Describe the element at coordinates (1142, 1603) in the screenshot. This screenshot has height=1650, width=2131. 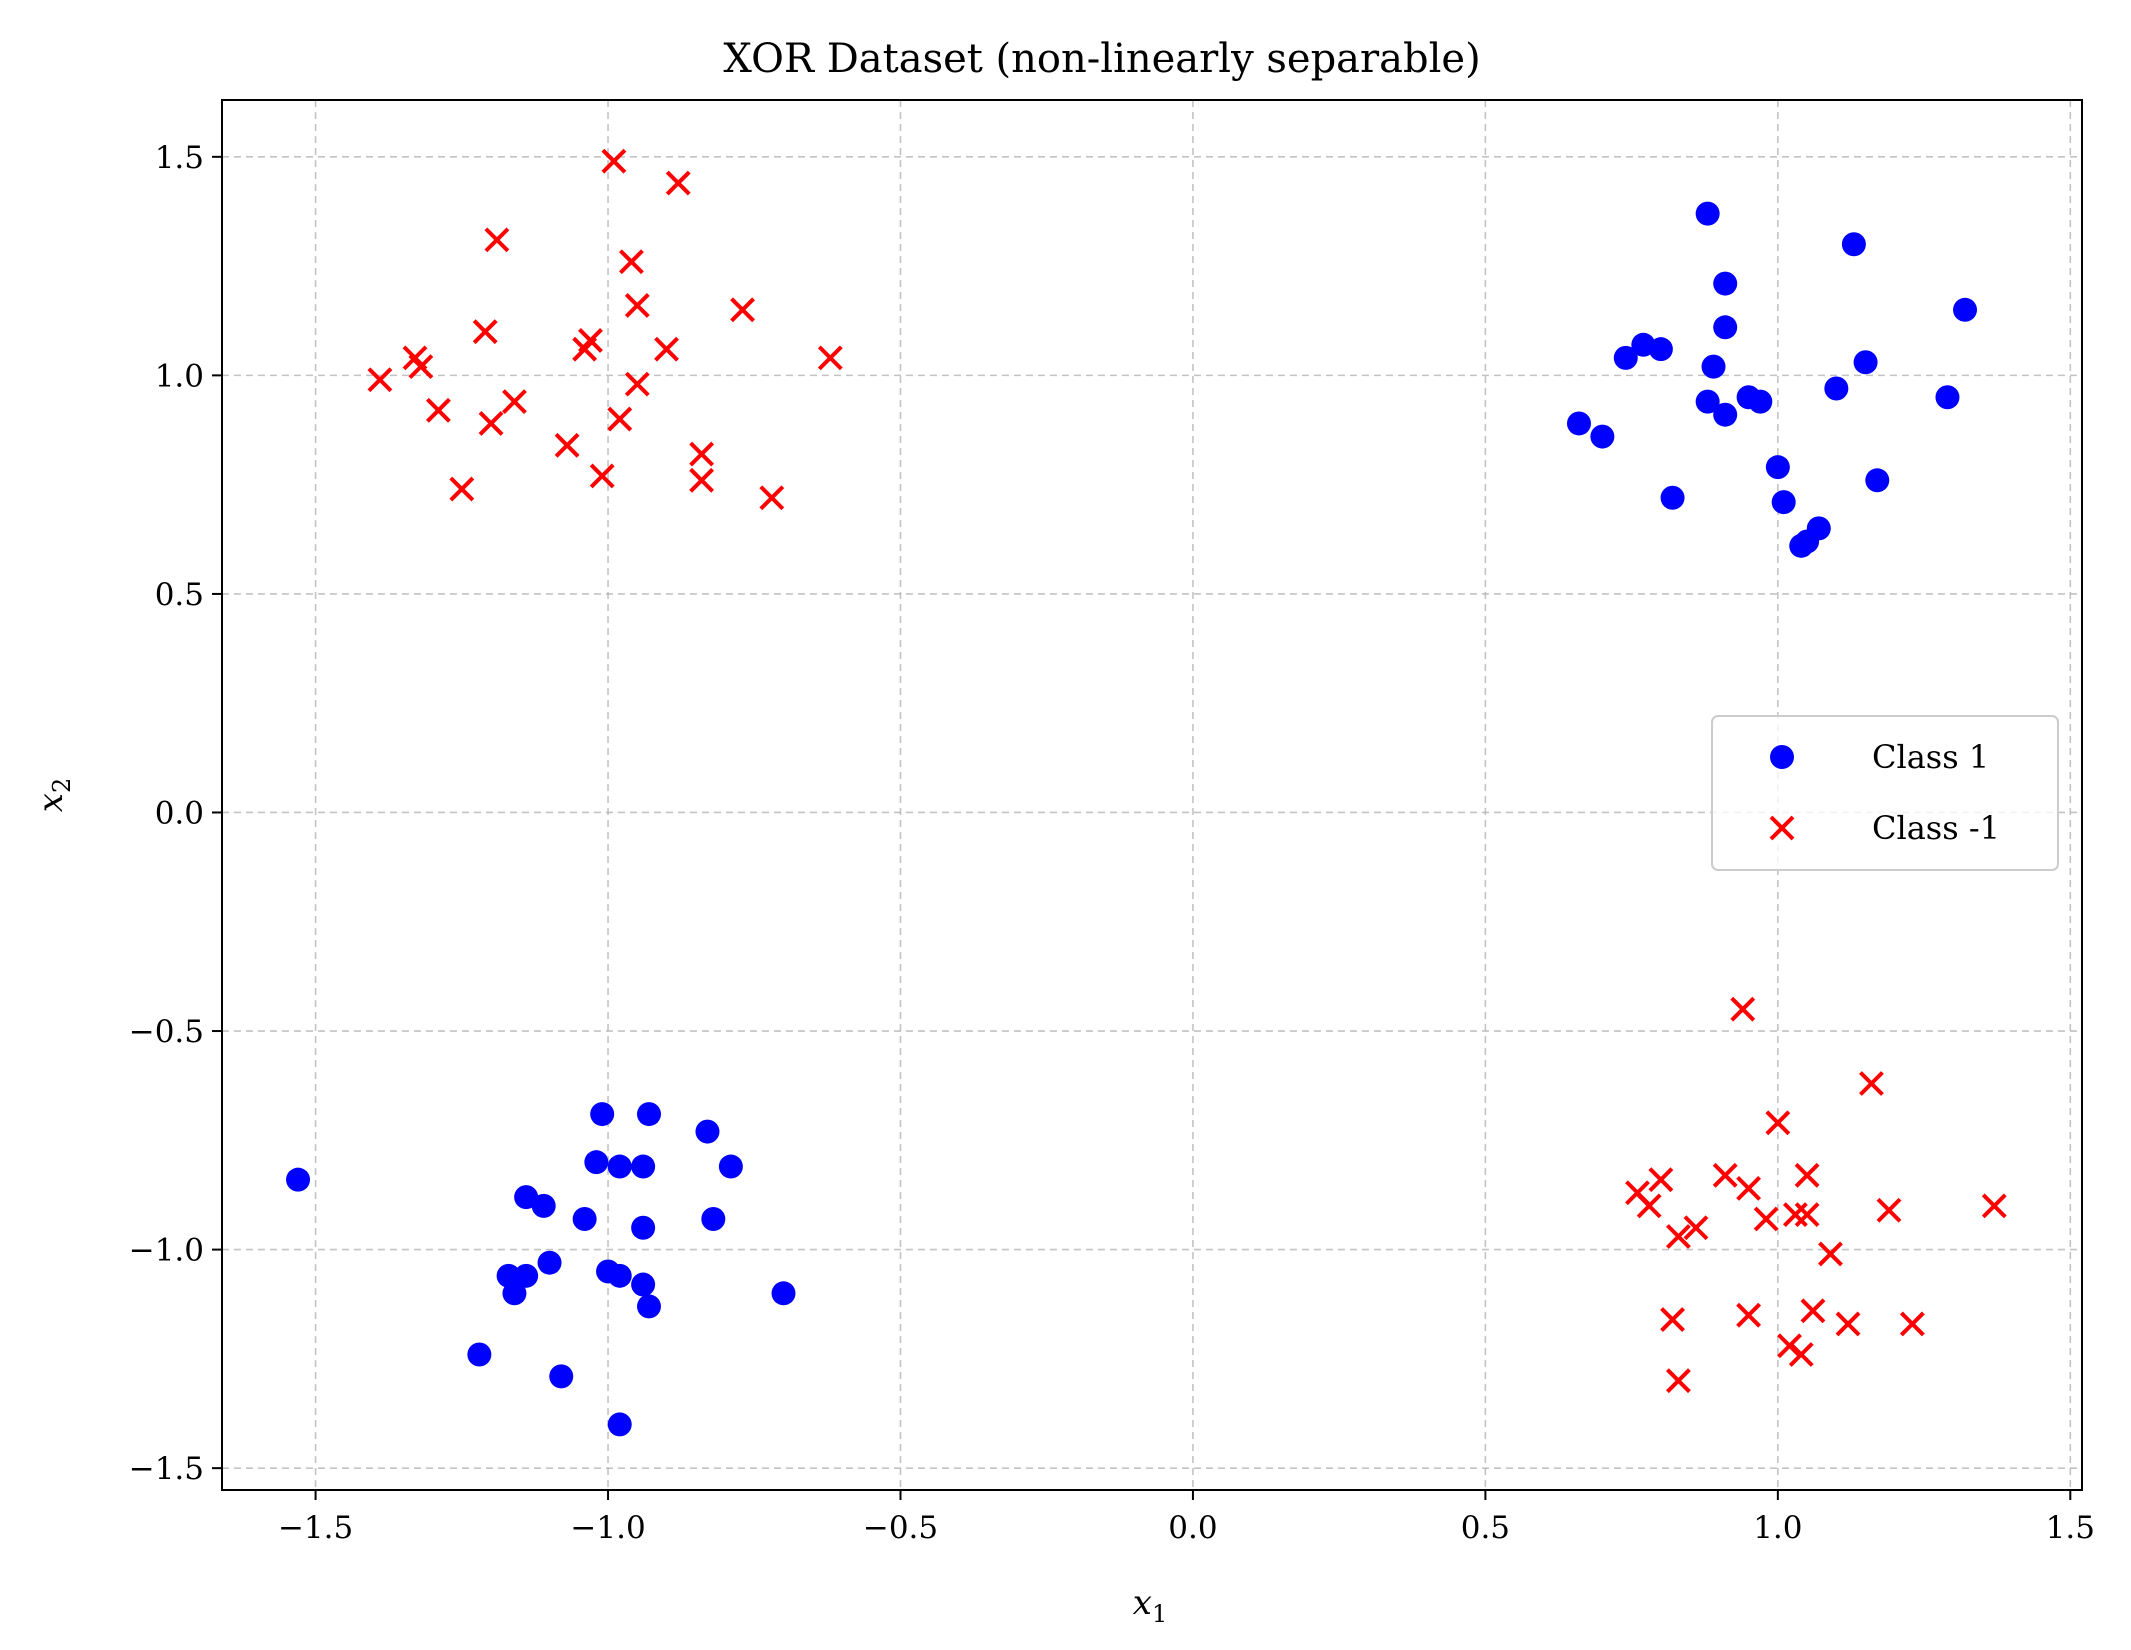
I see `x-axis-label-symbol: x` at that location.